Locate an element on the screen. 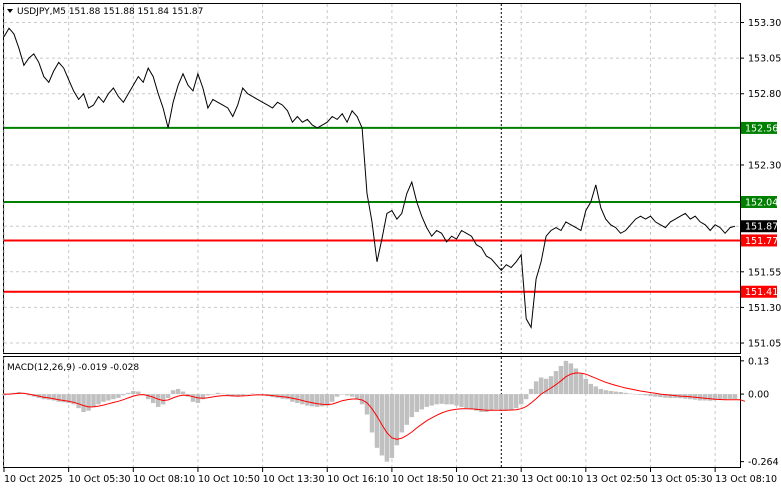  time-tick-label: 10 Oct 13:30 is located at coordinates (294, 479).